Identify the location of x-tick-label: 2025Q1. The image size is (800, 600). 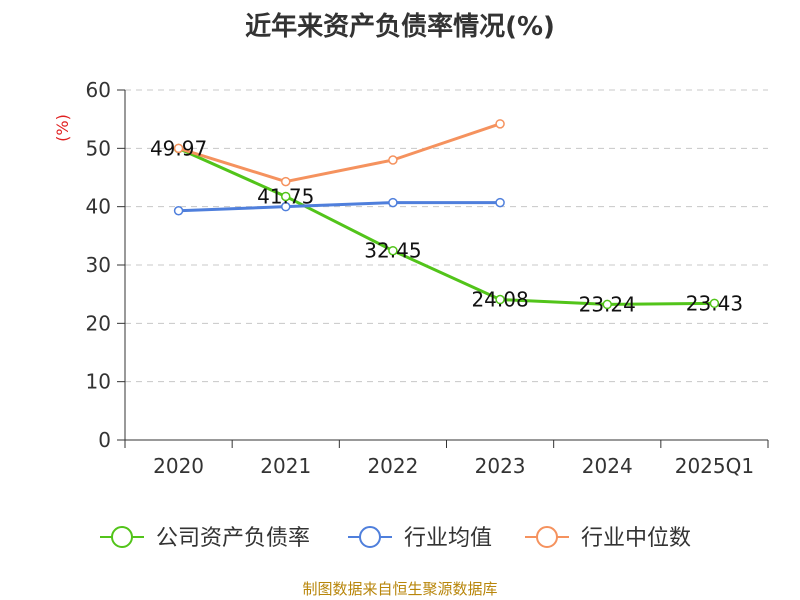
(714, 466).